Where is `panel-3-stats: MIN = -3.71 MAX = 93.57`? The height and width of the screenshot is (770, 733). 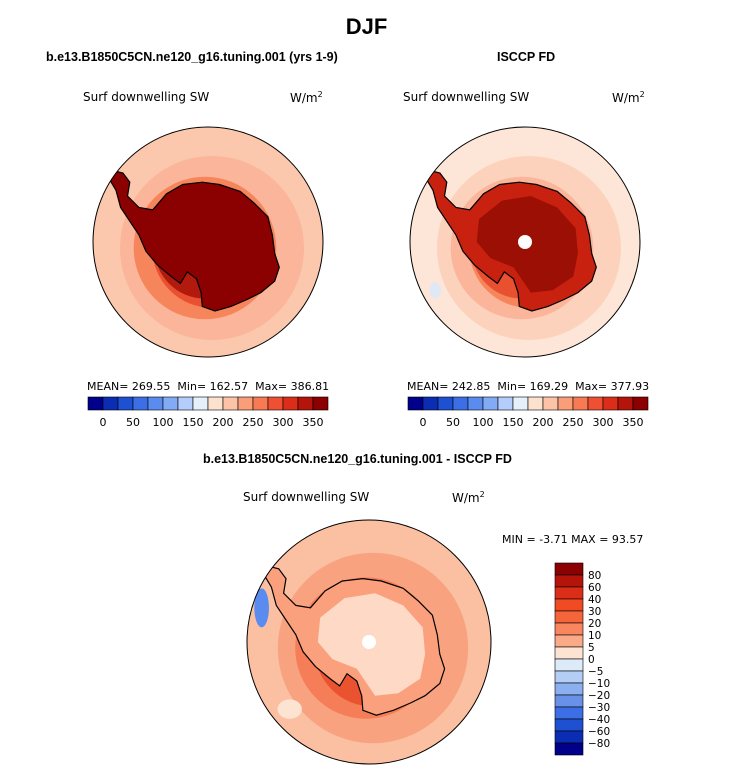
panel-3-stats: MIN = -3.71 MAX = 93.57 is located at coordinates (573, 539).